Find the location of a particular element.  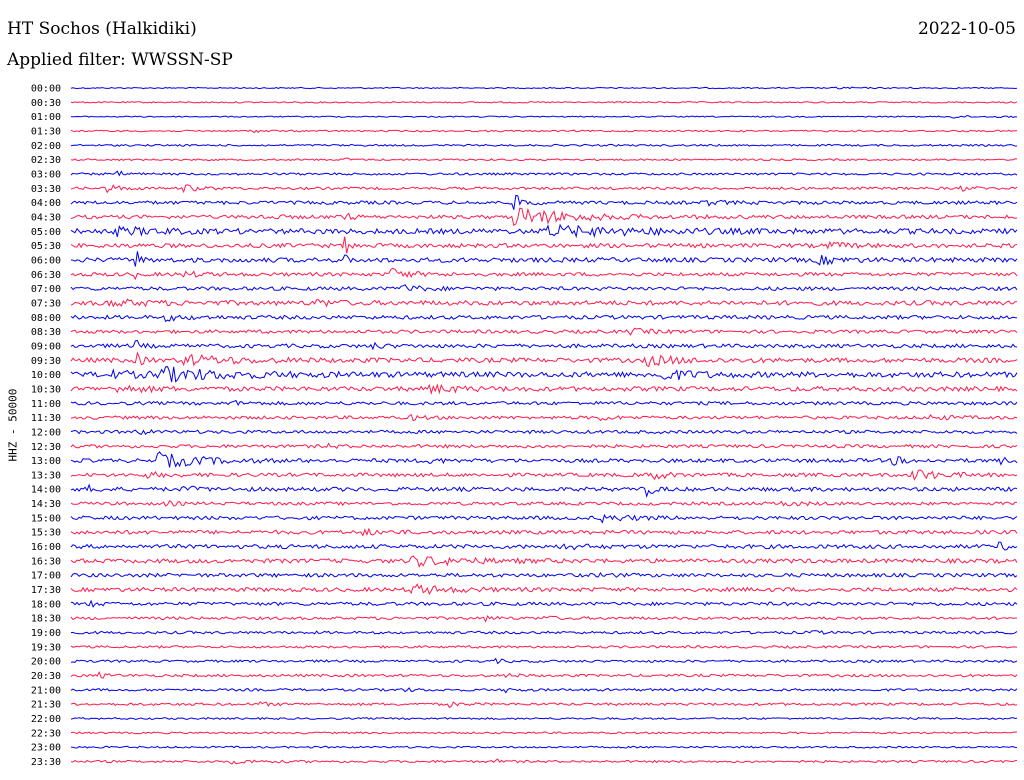

time-label: 19:00 is located at coordinates (46, 633).